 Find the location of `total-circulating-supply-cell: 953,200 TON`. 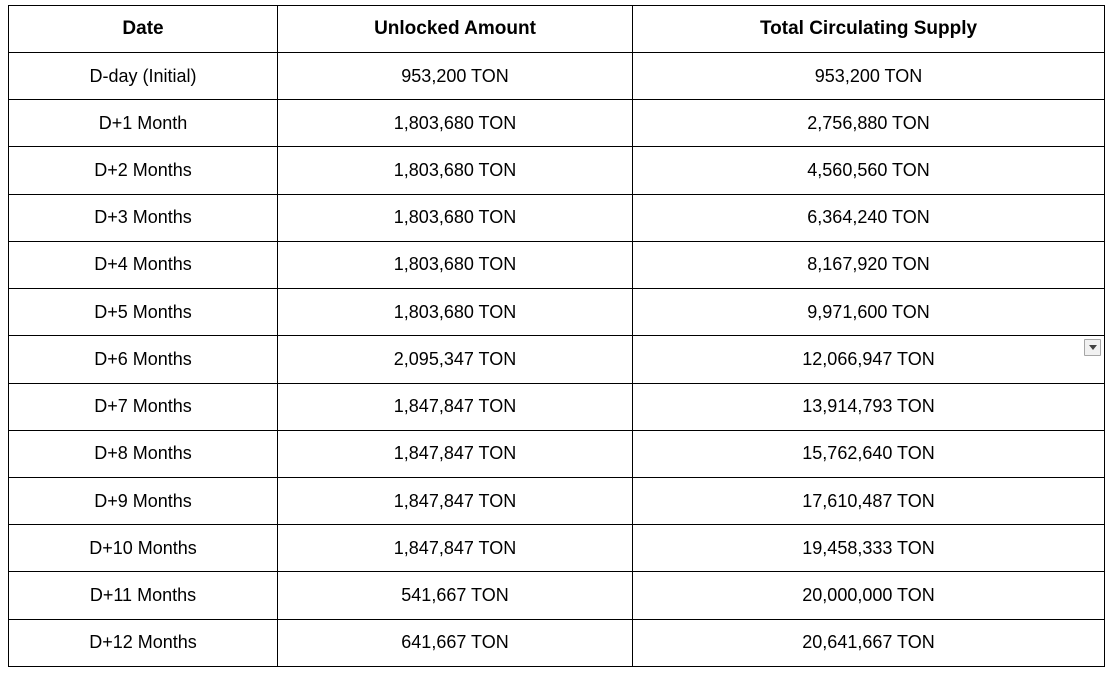

total-circulating-supply-cell: 953,200 TON is located at coordinates (868, 76).